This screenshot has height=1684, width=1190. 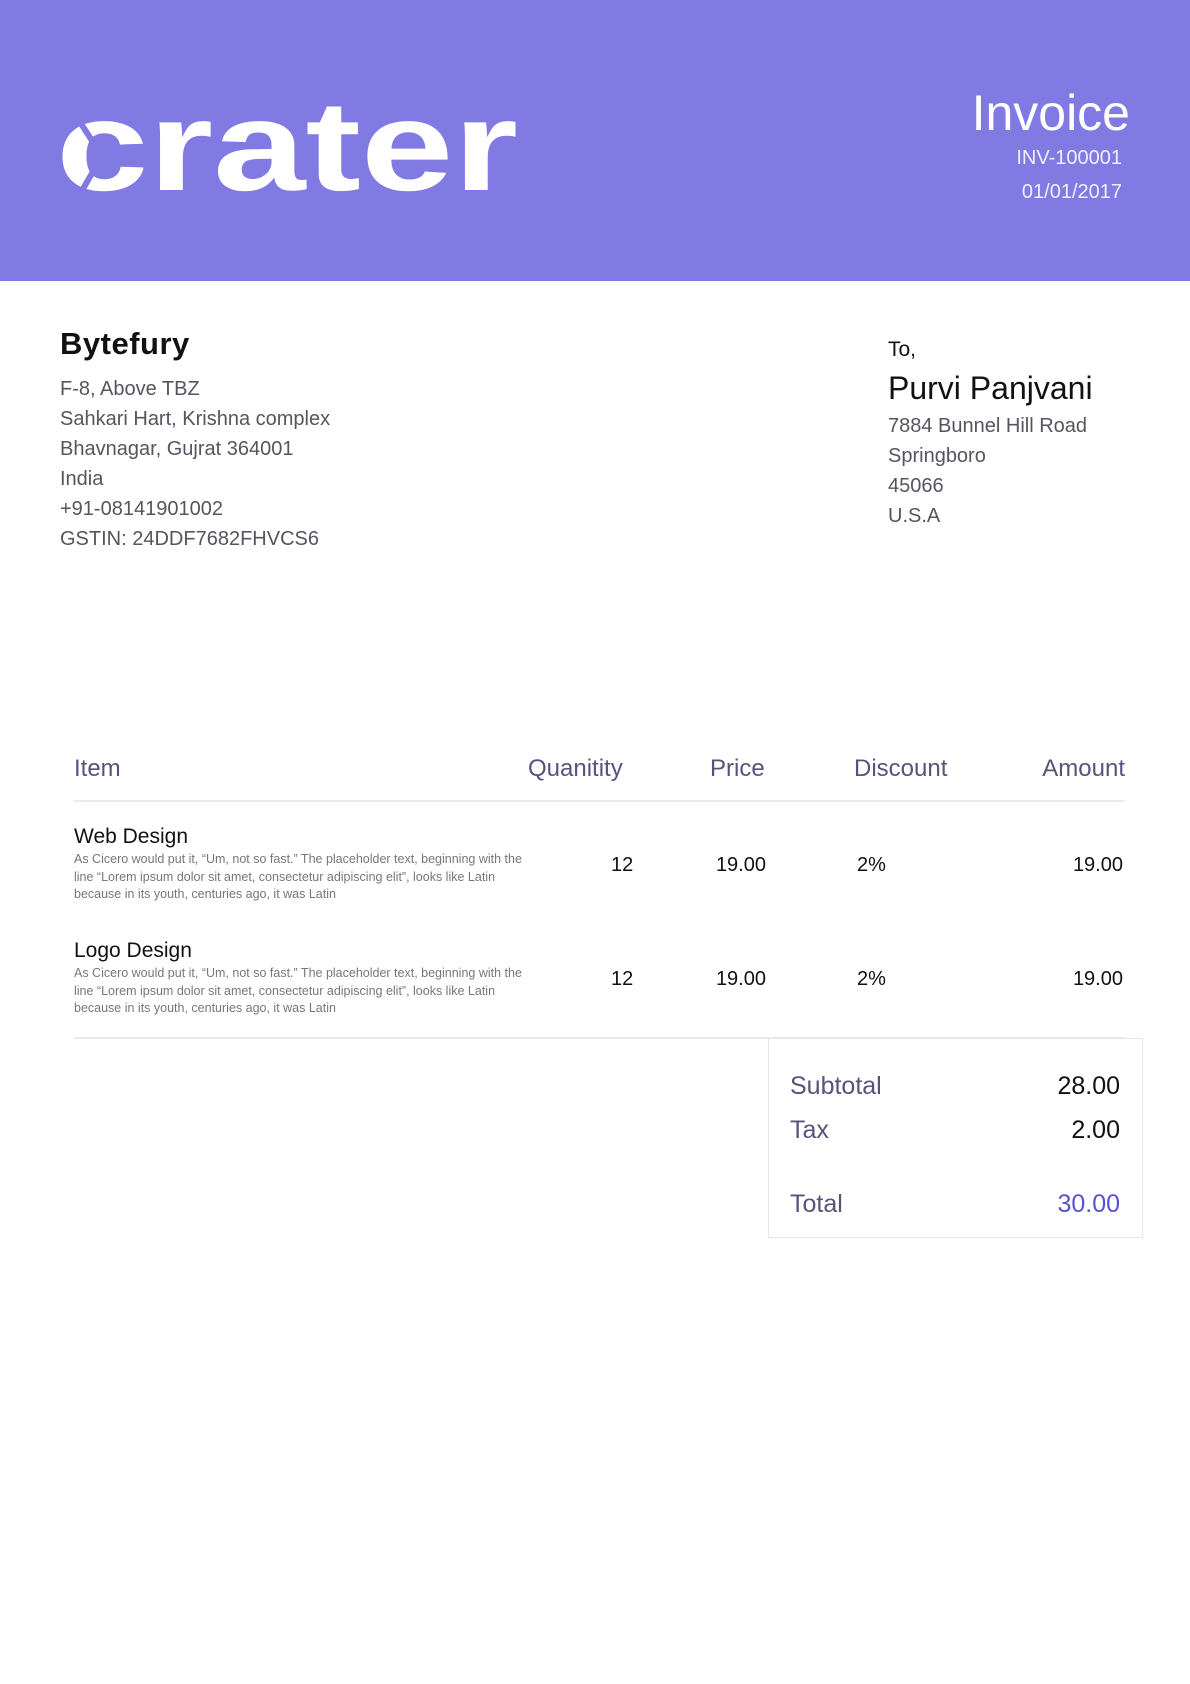 What do you see at coordinates (97, 768) in the screenshot?
I see `header-item: Item` at bounding box center [97, 768].